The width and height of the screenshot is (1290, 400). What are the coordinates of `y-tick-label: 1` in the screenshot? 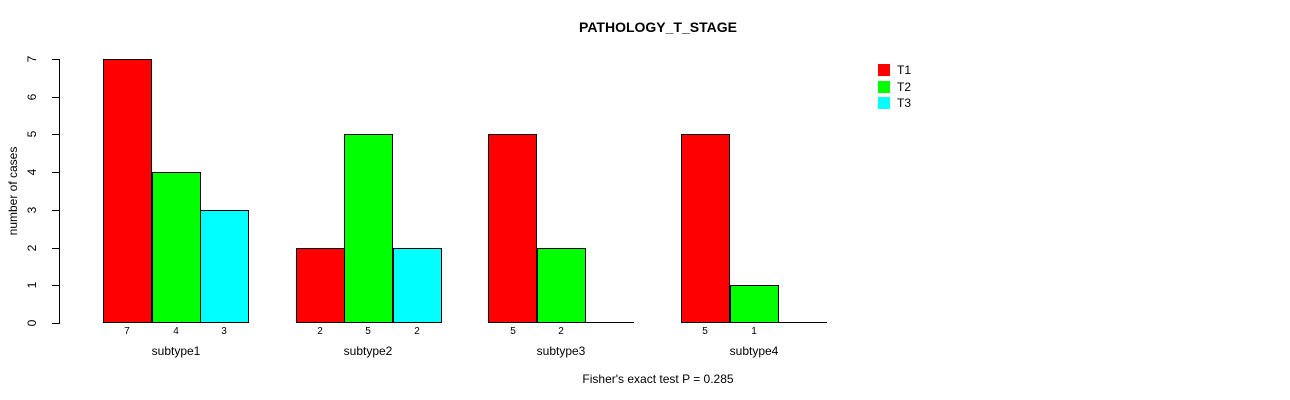 It's located at (32, 285).